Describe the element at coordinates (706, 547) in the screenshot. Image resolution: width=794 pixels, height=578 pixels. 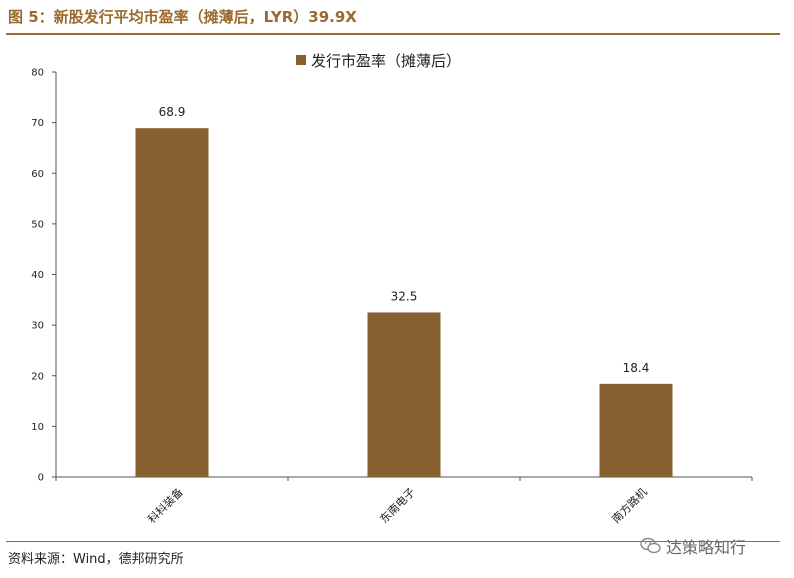
I see `watermark-text: 达策略知行` at that location.